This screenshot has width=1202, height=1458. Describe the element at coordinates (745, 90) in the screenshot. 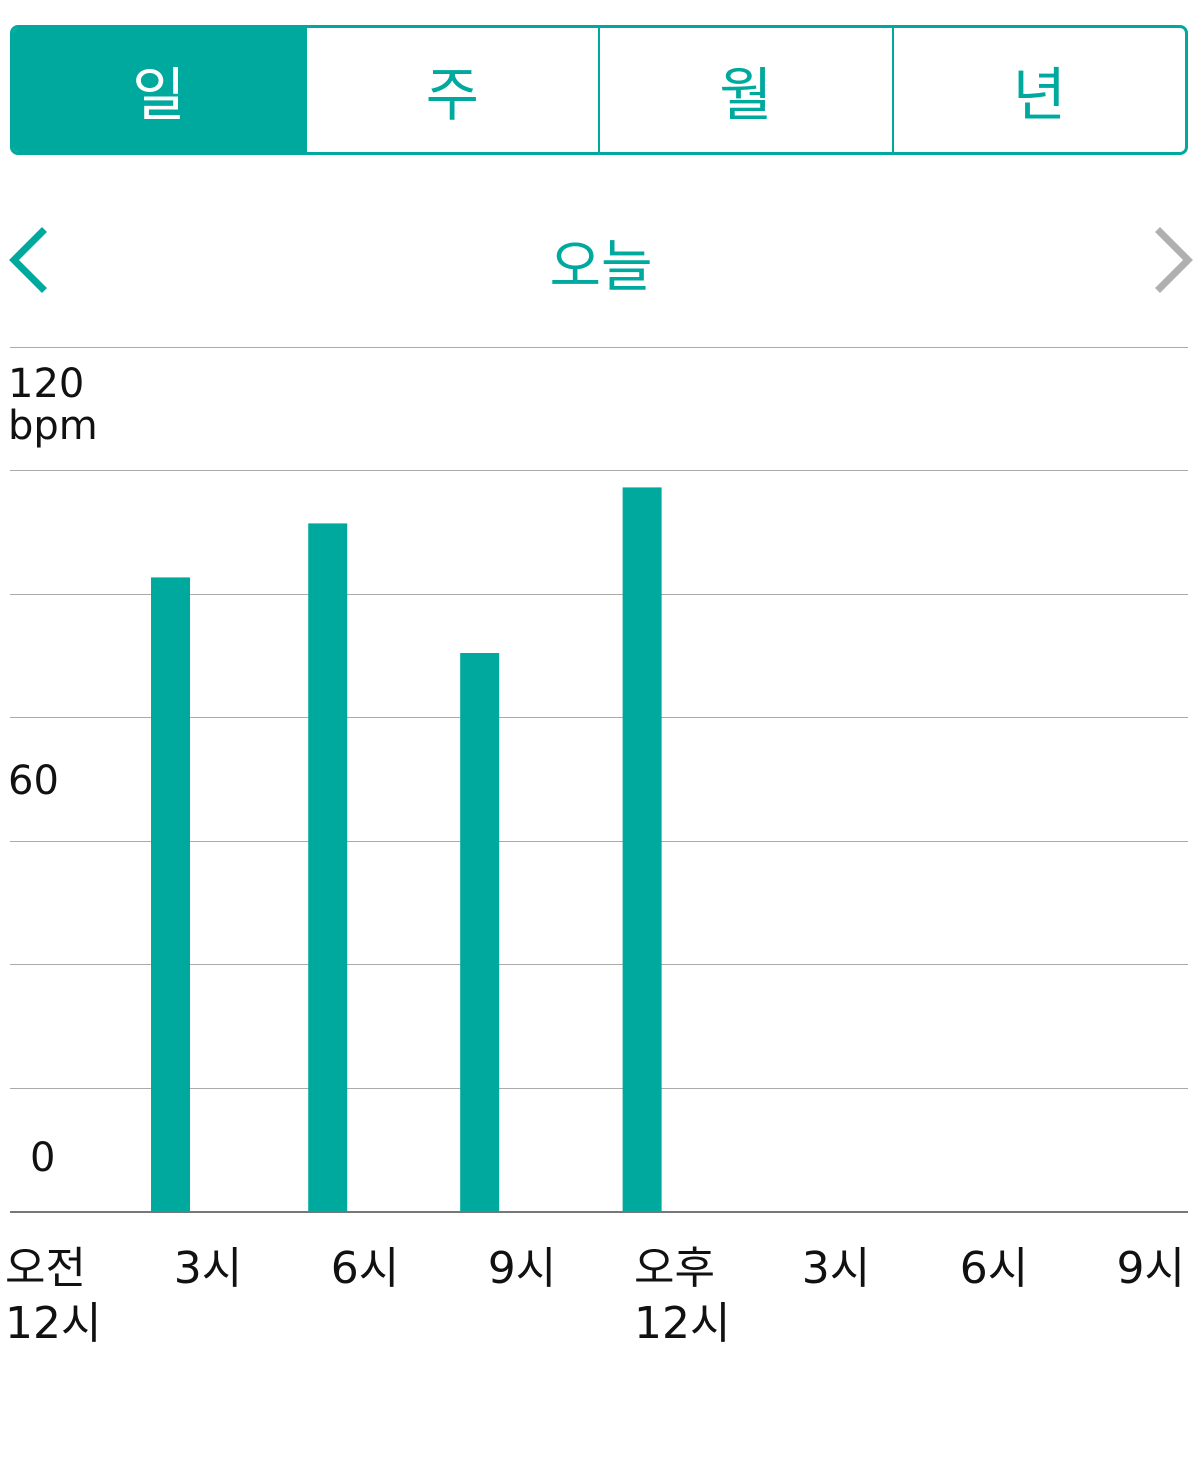

I see `tab-month: 월` at that location.